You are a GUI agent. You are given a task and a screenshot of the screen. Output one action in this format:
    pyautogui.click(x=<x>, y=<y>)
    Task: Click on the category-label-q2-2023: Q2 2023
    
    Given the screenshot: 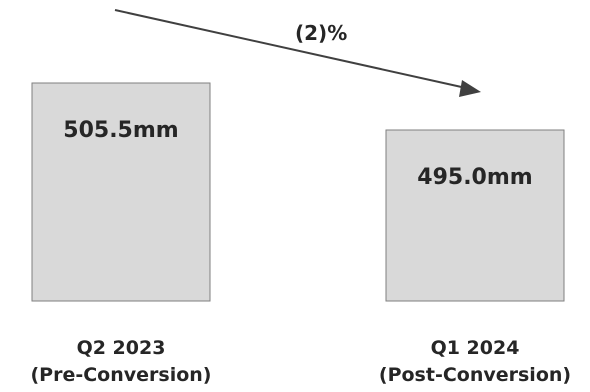 What is the action you would take?
    pyautogui.click(x=121, y=348)
    